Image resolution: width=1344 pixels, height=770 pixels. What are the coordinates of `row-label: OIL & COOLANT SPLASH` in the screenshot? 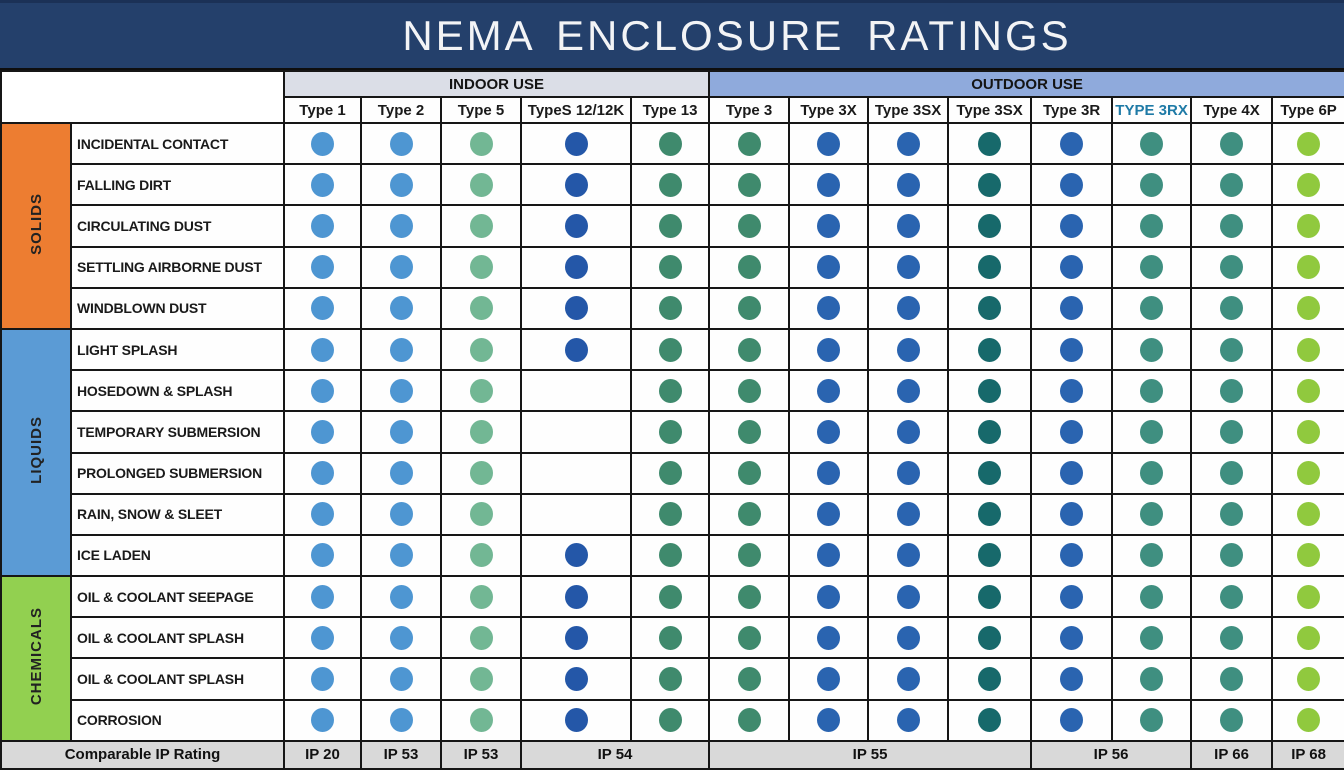 It's located at (177, 638).